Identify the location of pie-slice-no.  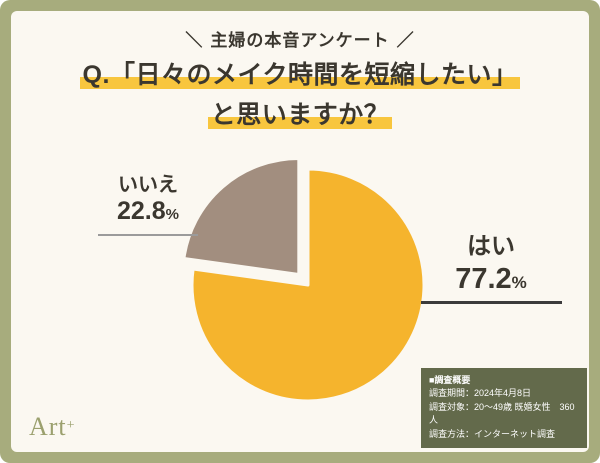
(241, 216).